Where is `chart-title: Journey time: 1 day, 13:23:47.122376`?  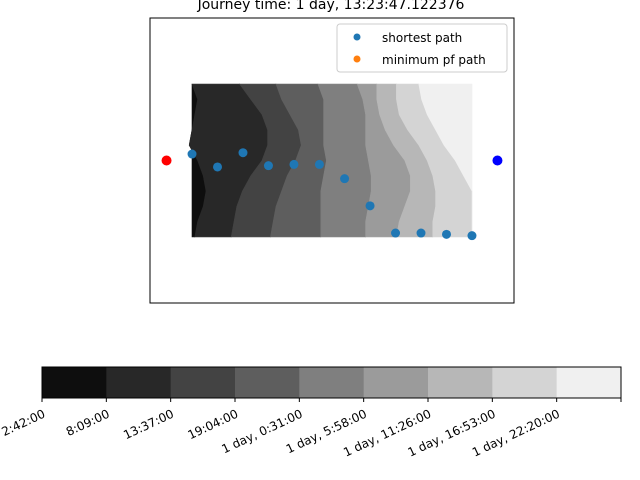
chart-title: Journey time: 1 day, 13:23:47.122376 is located at coordinates (331, 6).